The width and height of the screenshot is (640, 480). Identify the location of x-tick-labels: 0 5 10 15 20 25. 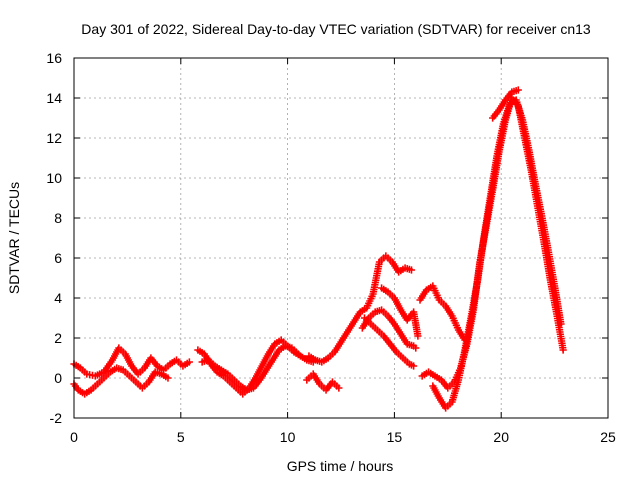
(343, 437).